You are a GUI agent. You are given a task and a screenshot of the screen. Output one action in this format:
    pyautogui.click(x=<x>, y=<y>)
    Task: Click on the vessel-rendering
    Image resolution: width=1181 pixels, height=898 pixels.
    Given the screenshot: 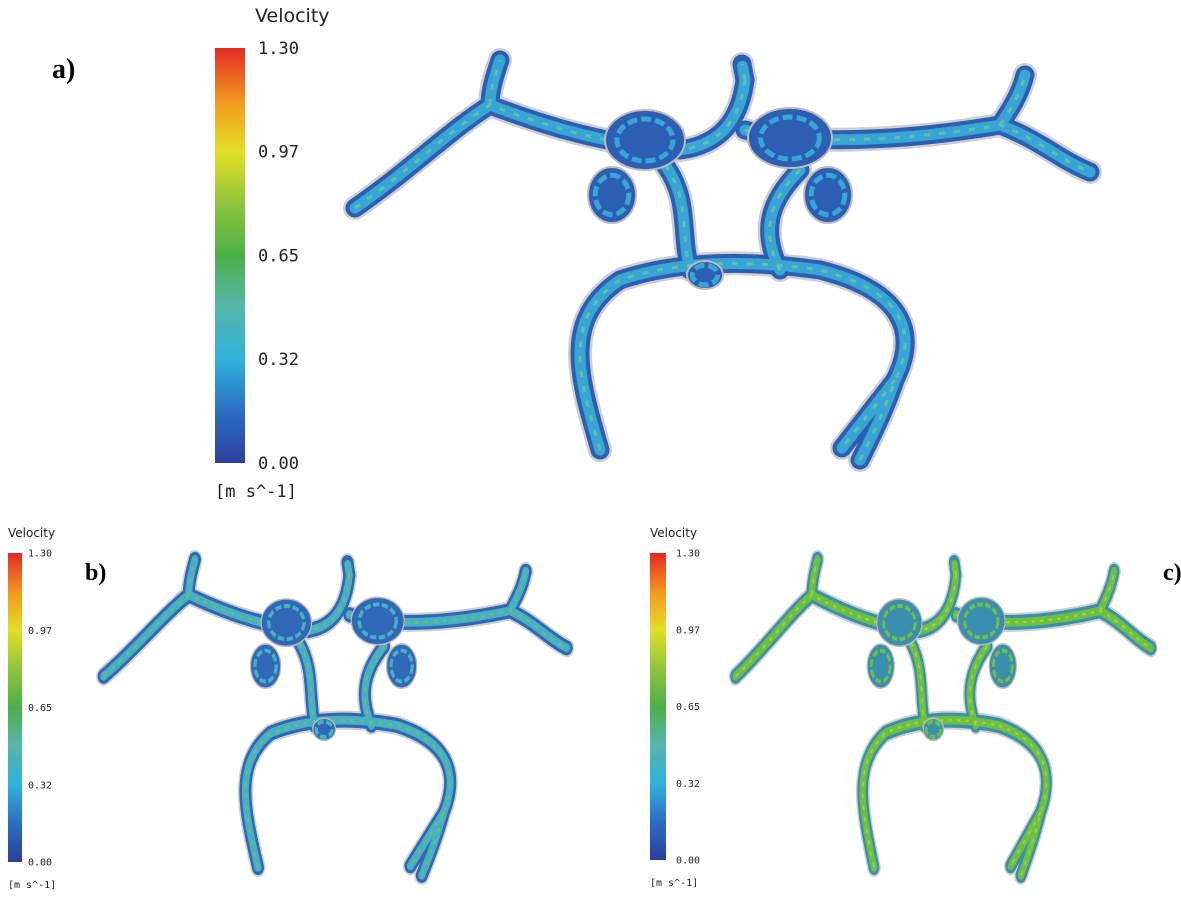 What is the action you would take?
    pyautogui.click(x=943, y=717)
    